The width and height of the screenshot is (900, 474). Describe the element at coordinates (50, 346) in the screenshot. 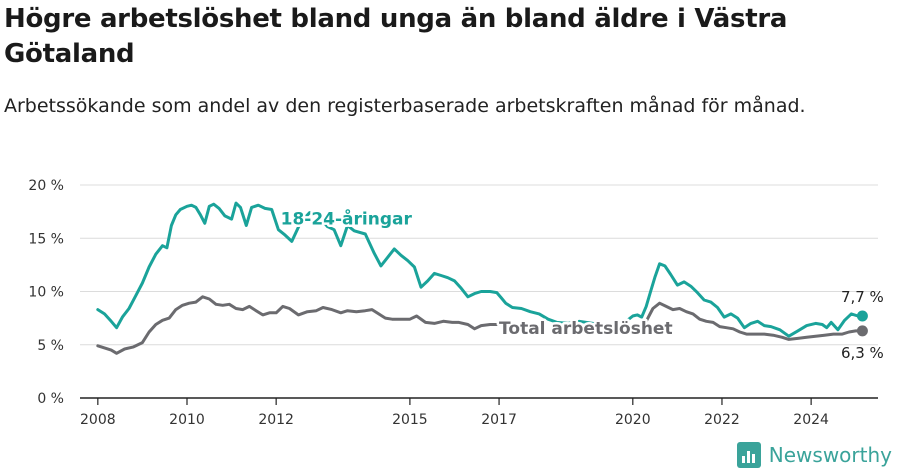

I see `y-tick-label: 5 %` at that location.